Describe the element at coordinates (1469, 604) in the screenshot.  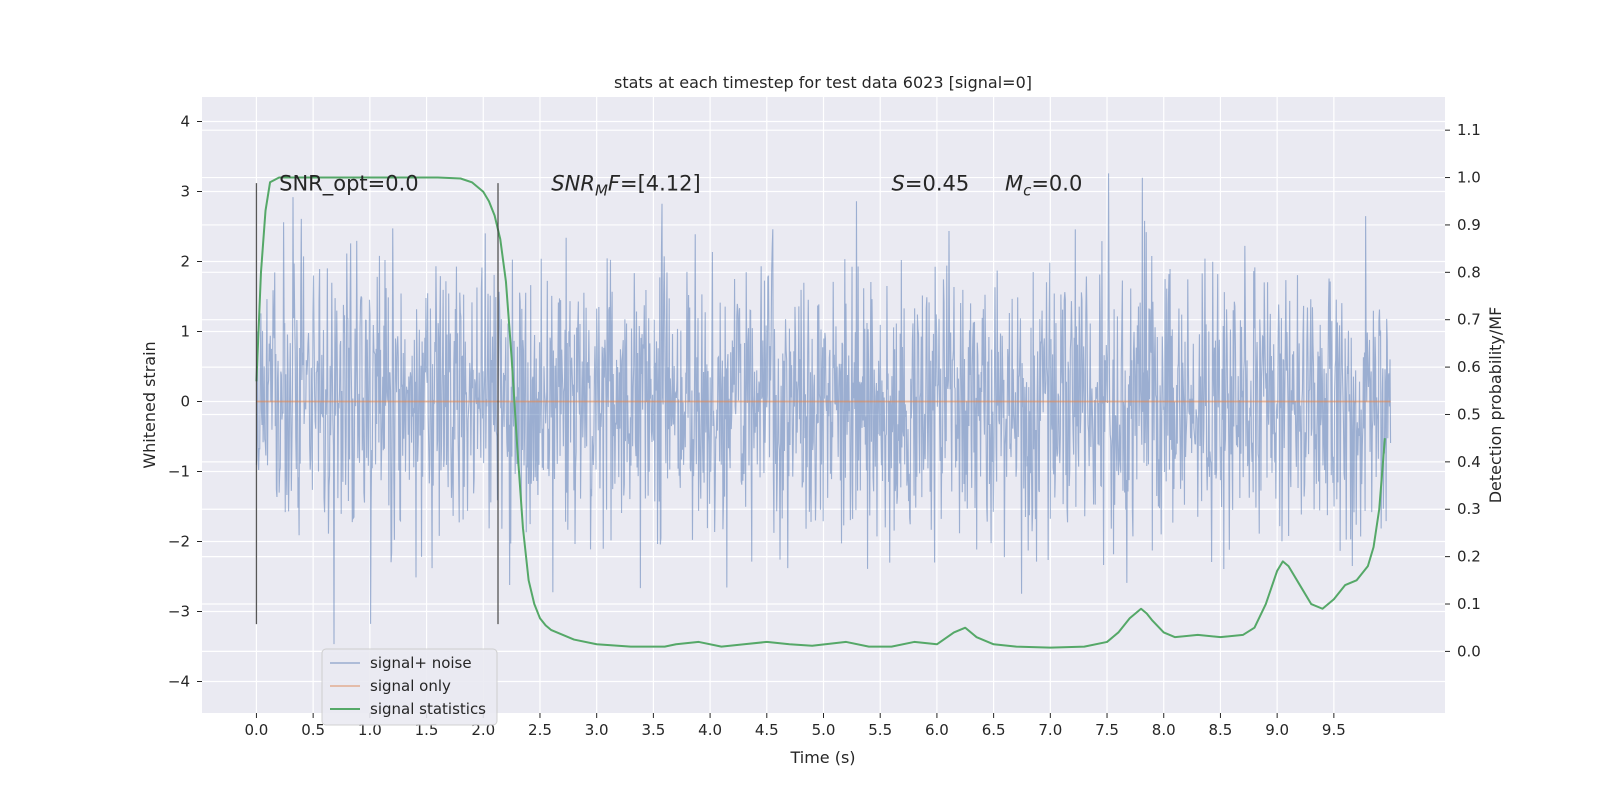
I see `y2-tick-label: 0.1` at that location.